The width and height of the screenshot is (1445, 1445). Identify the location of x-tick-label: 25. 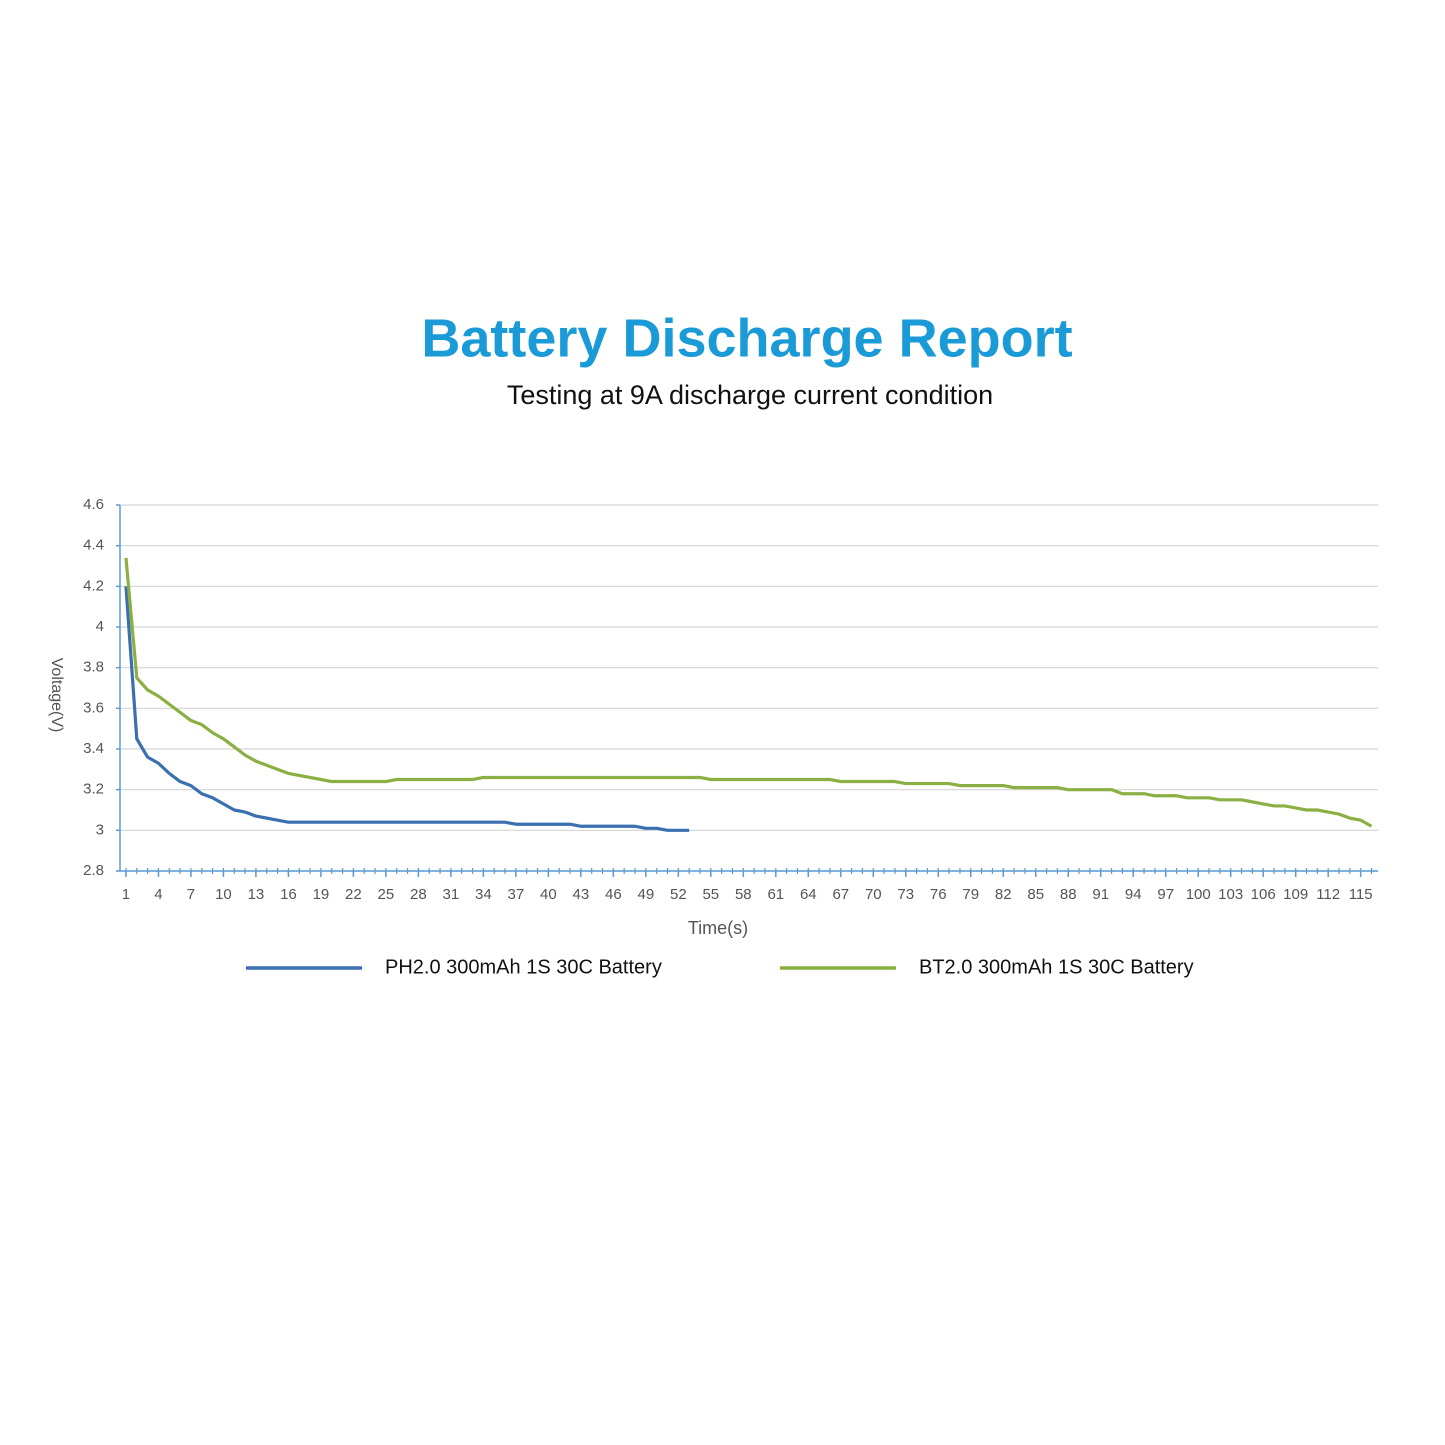
(386, 894).